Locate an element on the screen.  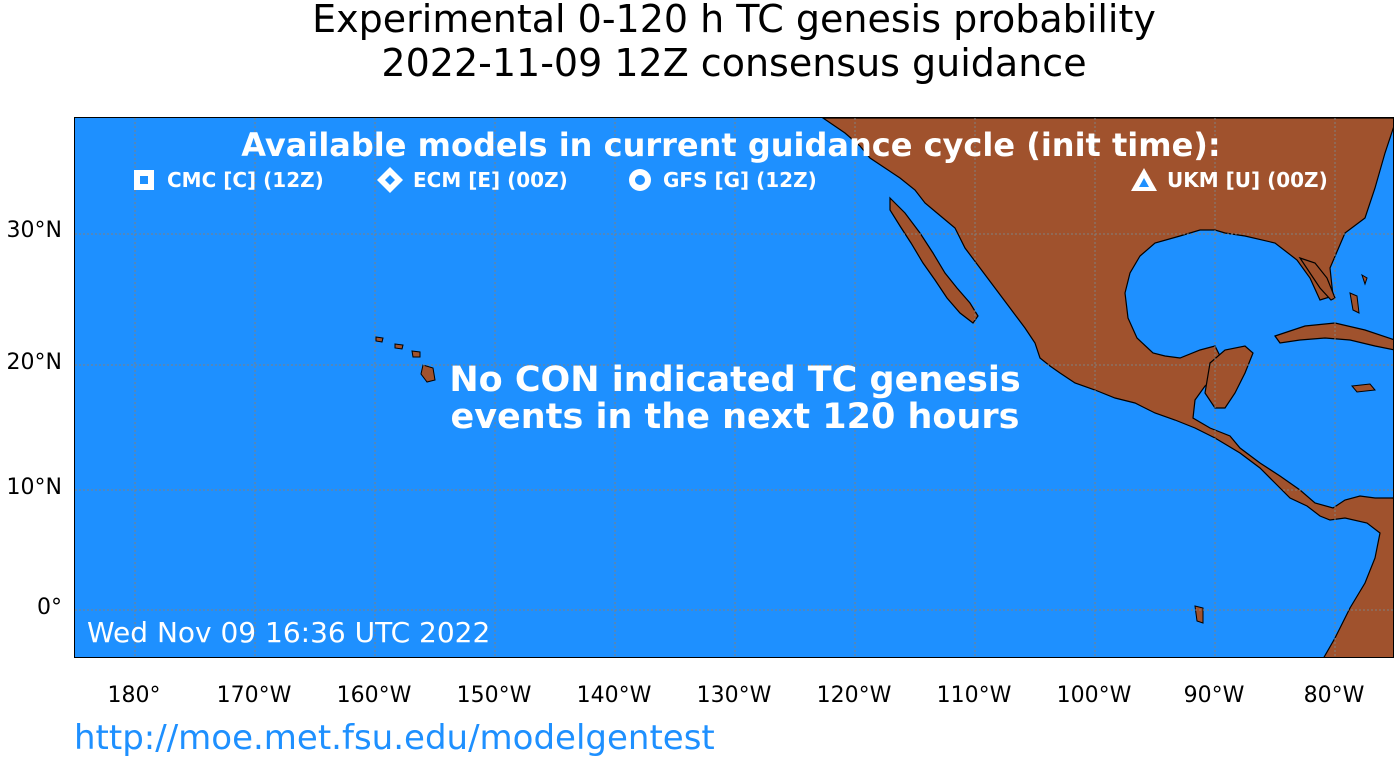
legend-item-ukm: UKM [U] (00Z) is located at coordinates (1228, 180).